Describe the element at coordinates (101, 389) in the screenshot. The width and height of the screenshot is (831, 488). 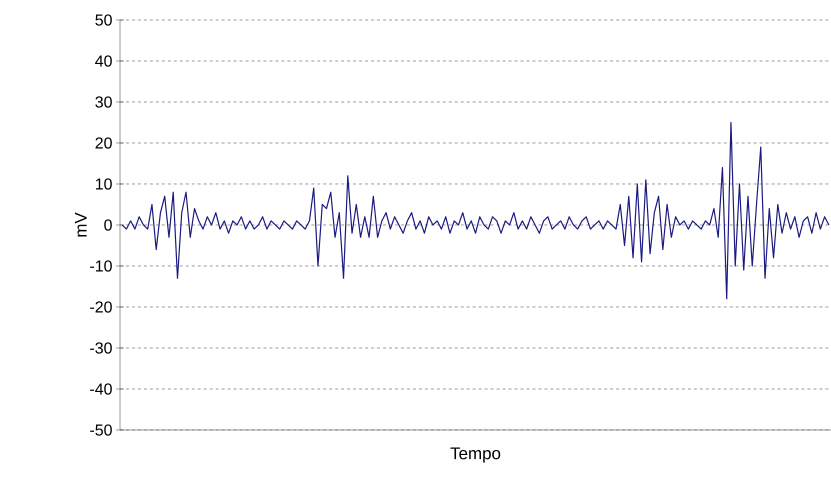
I see `y-tick-label: -40` at that location.